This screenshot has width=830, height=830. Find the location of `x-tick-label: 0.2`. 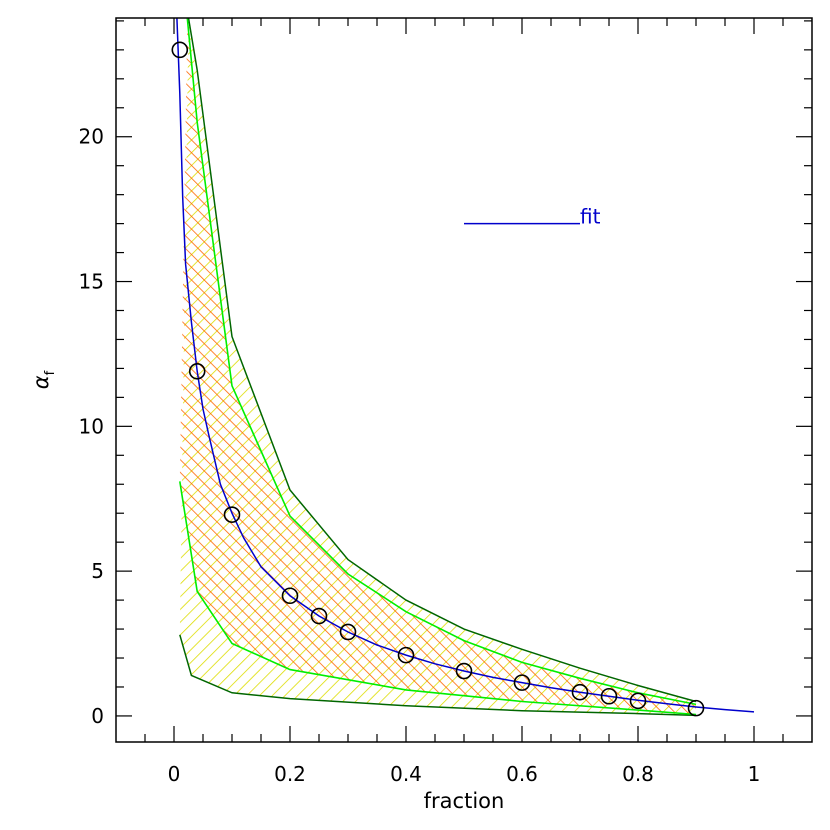

x-tick-label: 0.2 is located at coordinates (290, 774).